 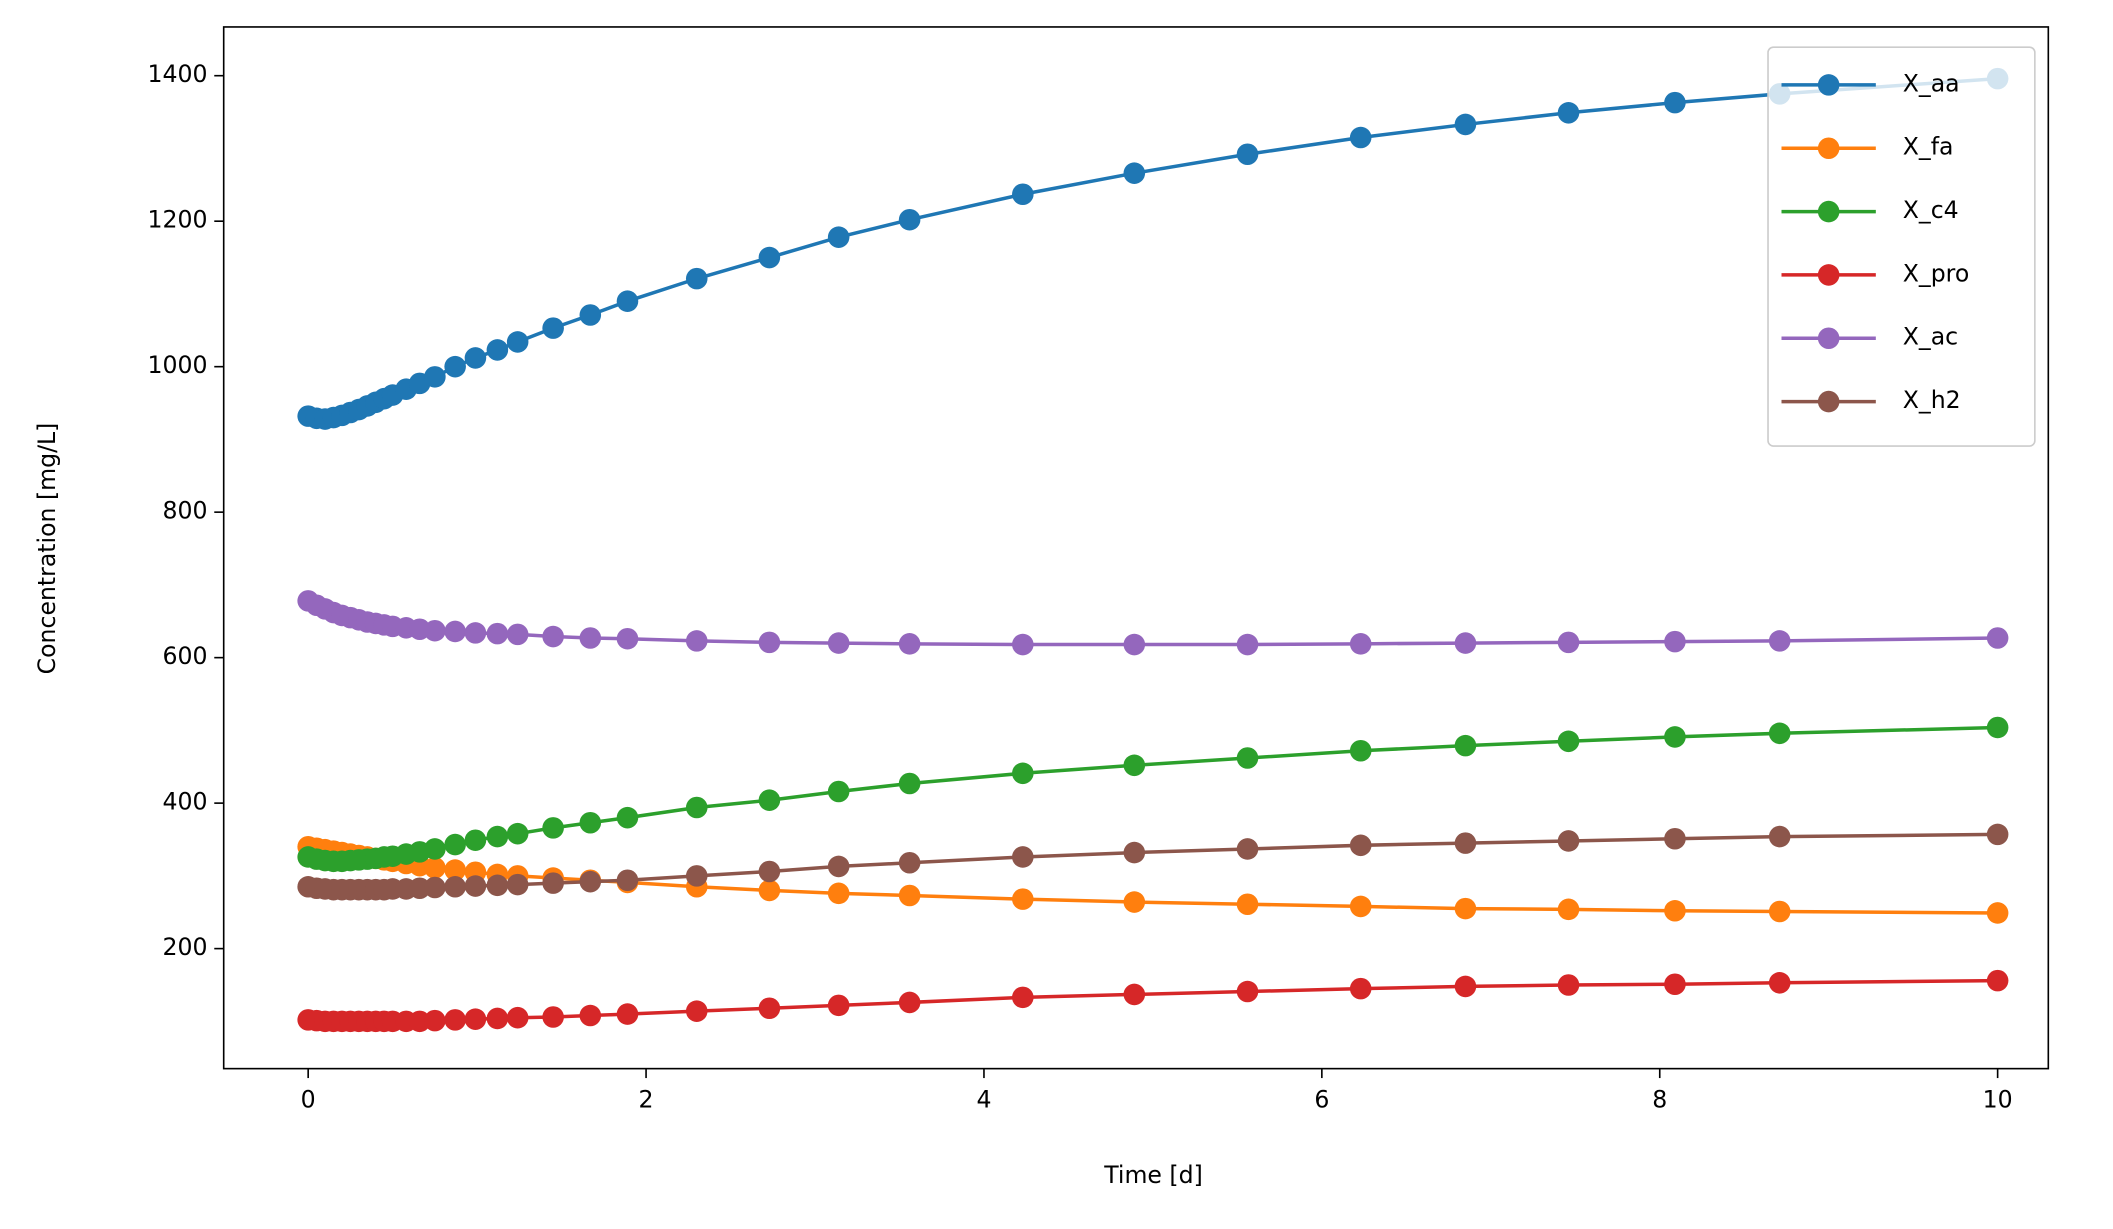 I want to click on y-tick-label: 400, so click(x=185, y=802).